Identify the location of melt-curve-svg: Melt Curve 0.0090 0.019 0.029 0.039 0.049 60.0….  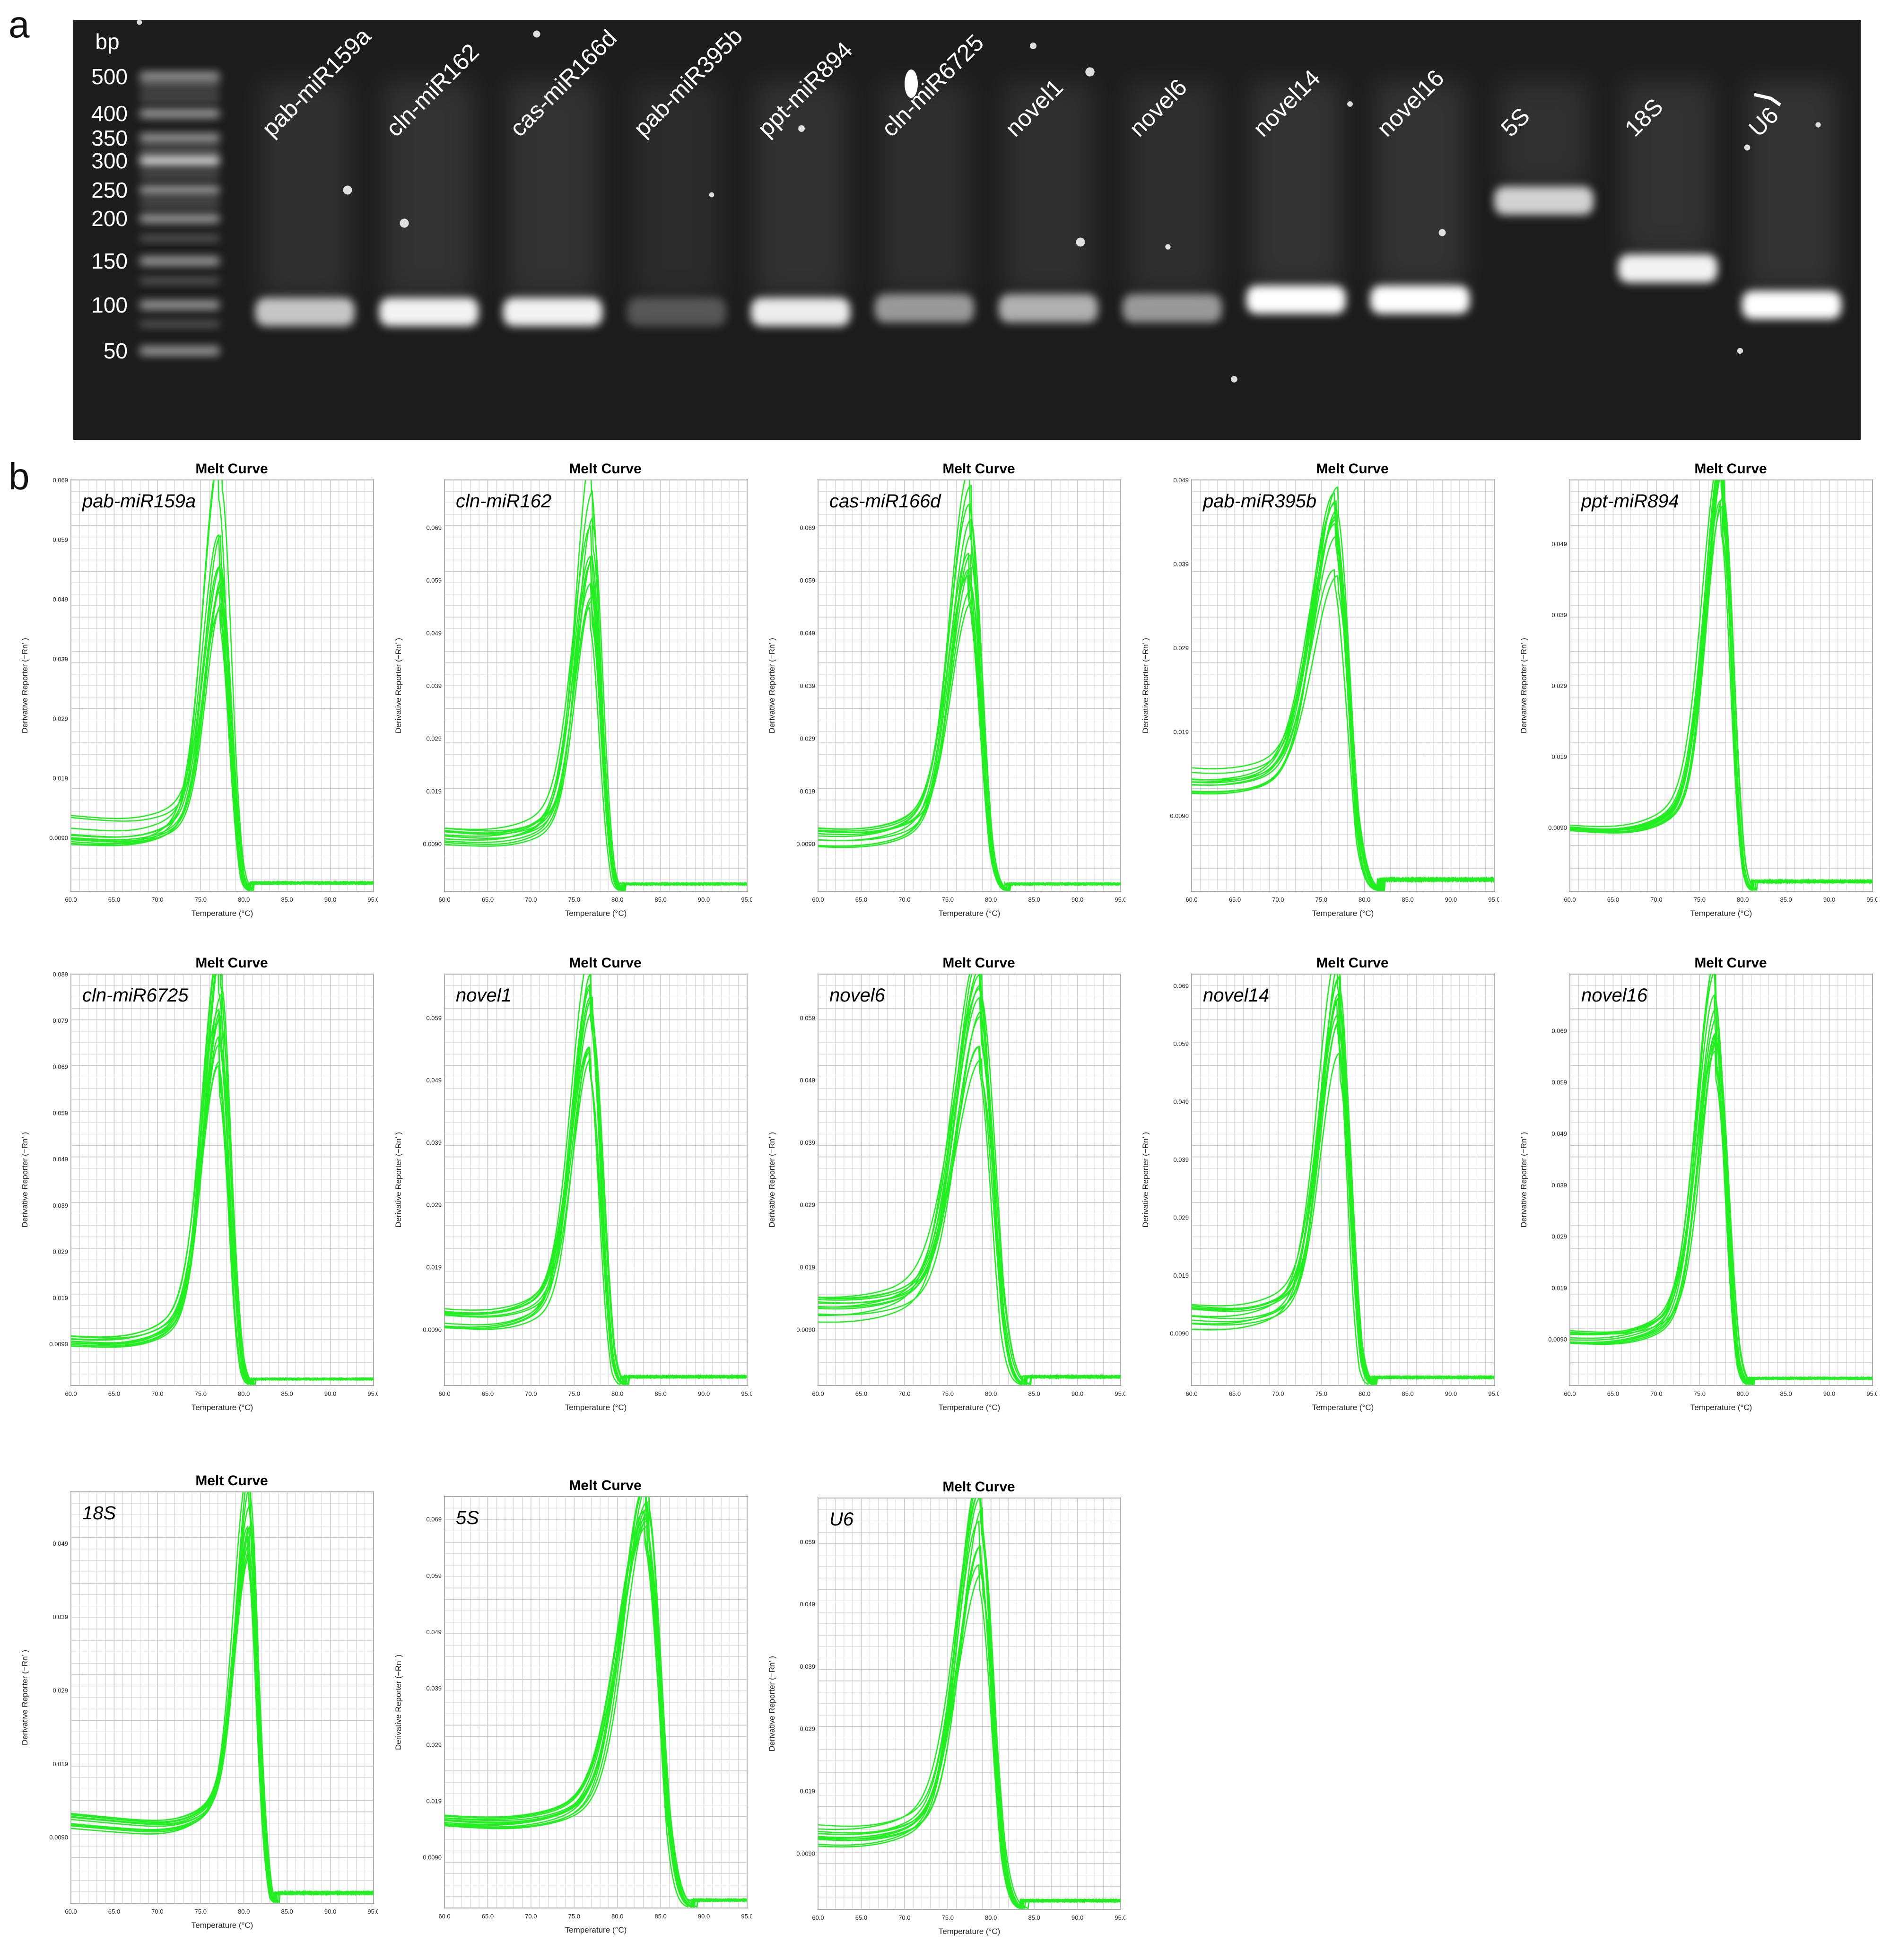
(199, 1701).